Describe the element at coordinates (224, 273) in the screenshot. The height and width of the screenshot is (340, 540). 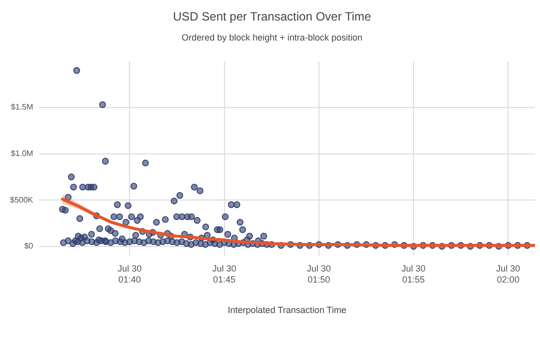
I see `x-tick-label: Jul 30 01:45` at that location.